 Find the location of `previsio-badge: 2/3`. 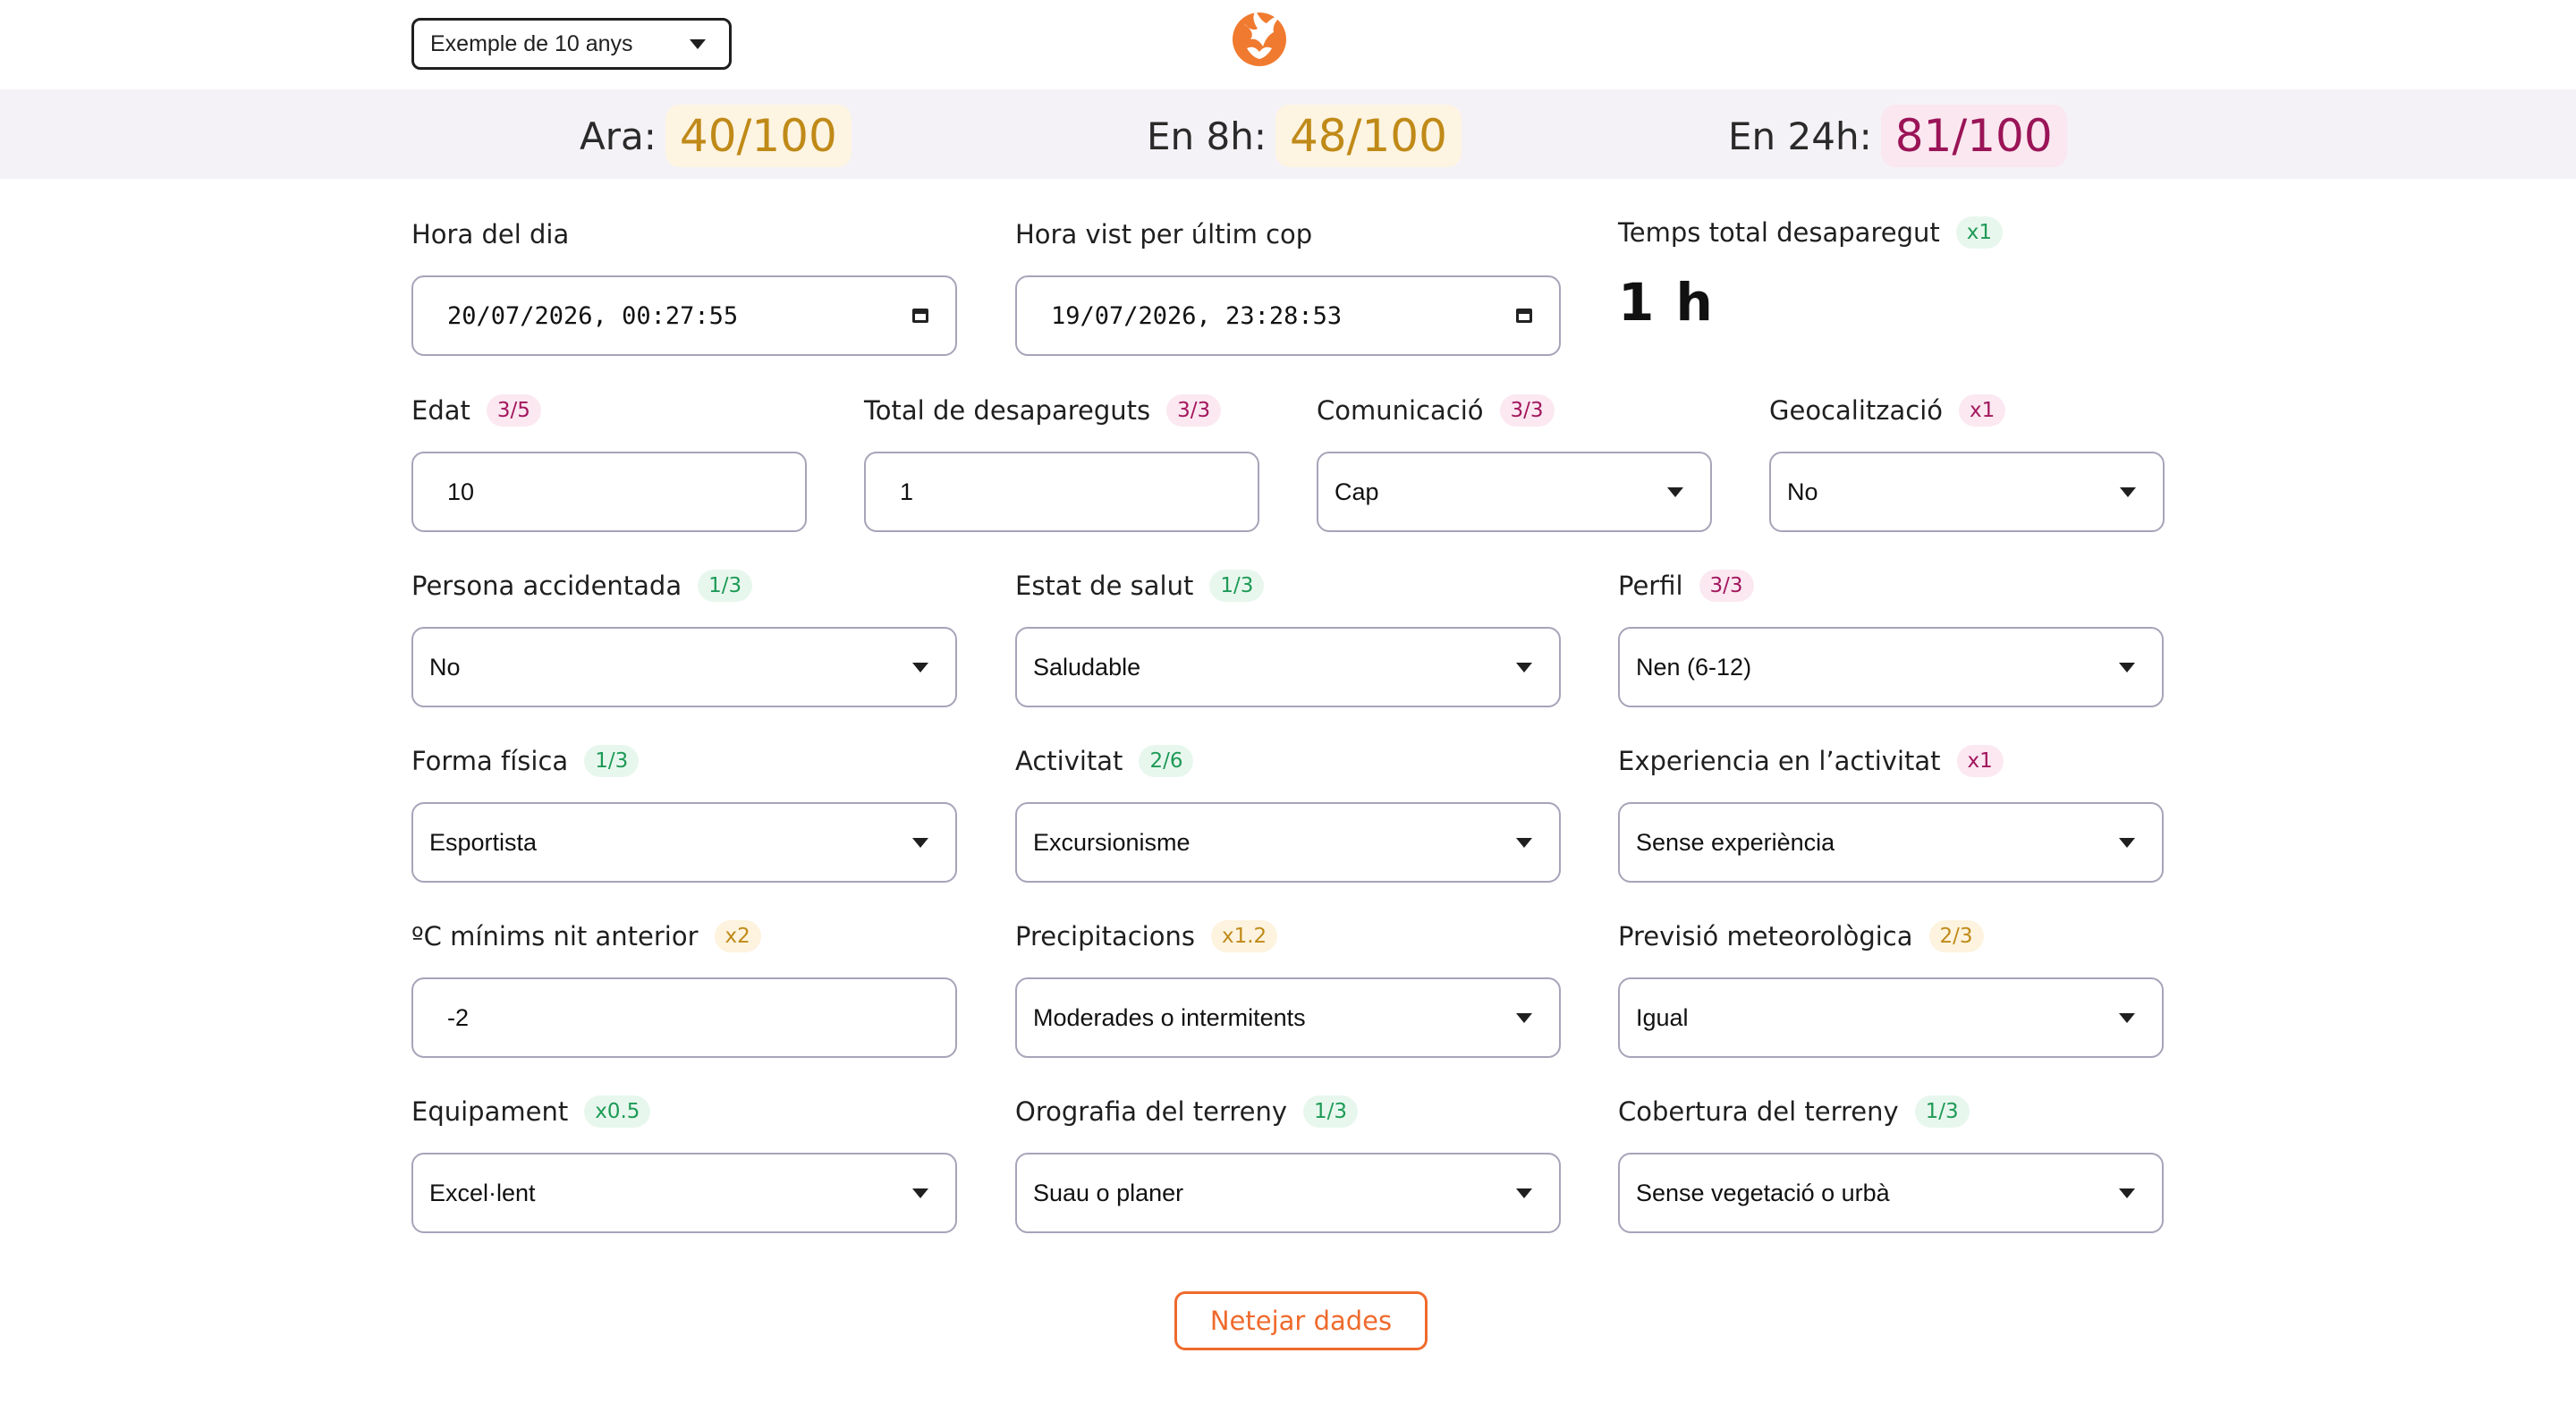

previsio-badge: 2/3 is located at coordinates (1956, 936).